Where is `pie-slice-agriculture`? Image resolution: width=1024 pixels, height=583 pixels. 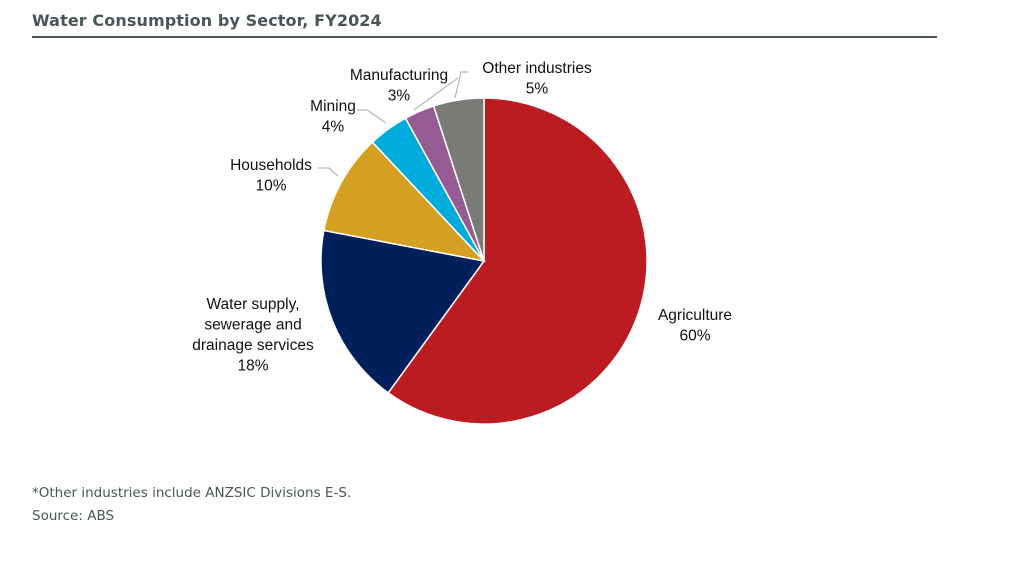 pie-slice-agriculture is located at coordinates (517, 261).